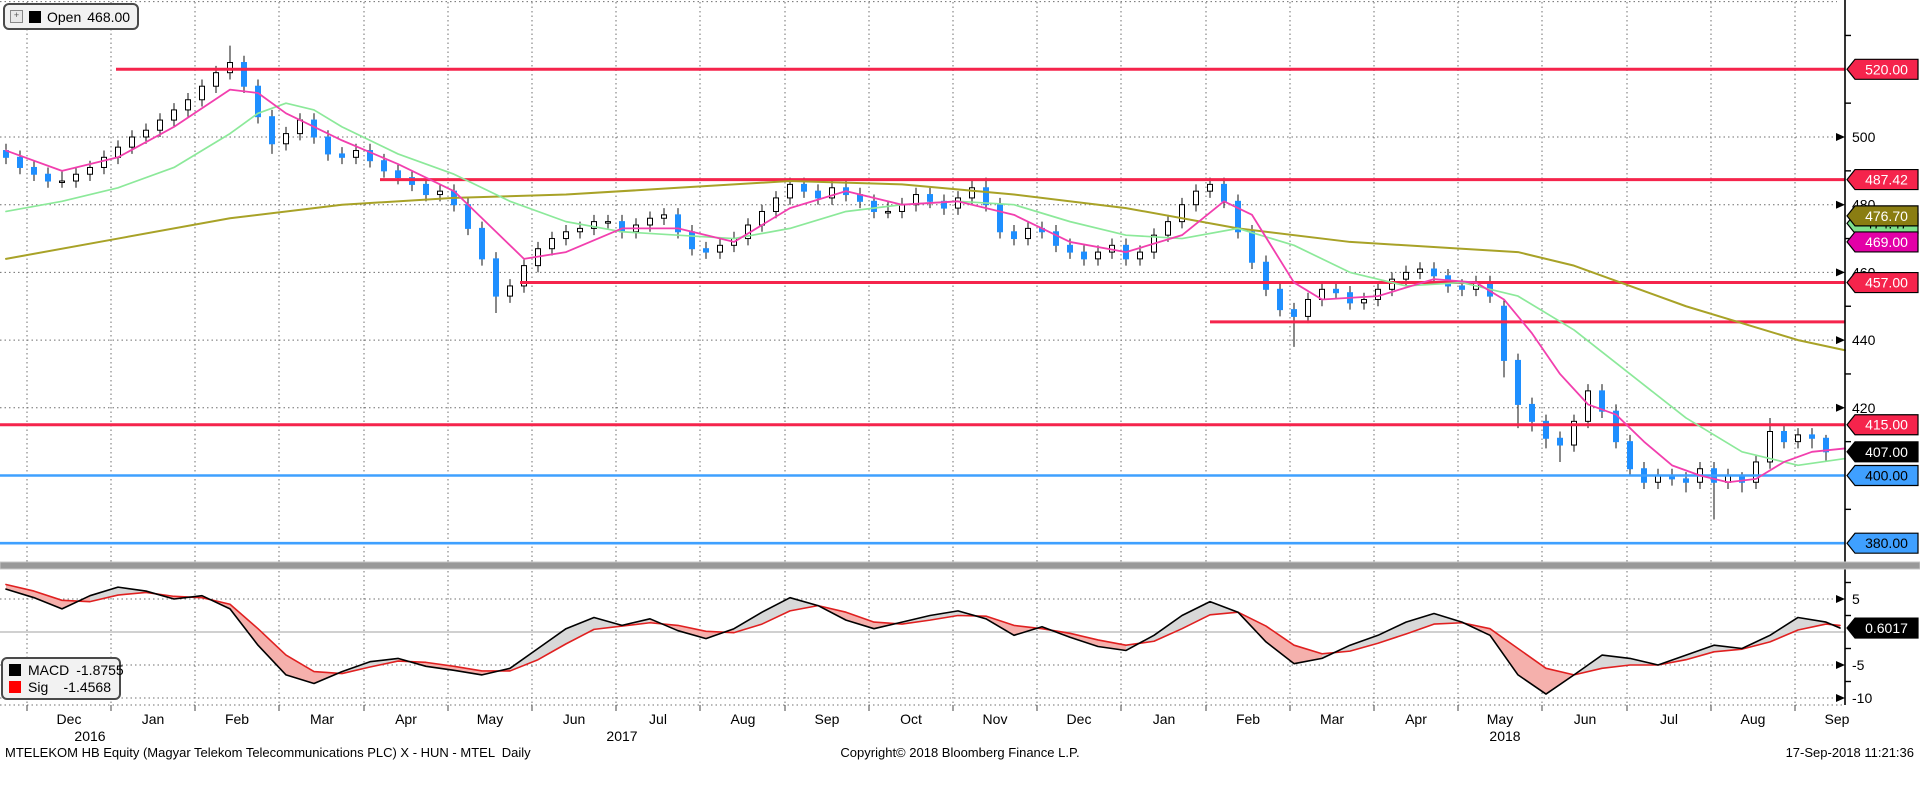  I want to click on month-label-Sep: Sep, so click(1837, 719).